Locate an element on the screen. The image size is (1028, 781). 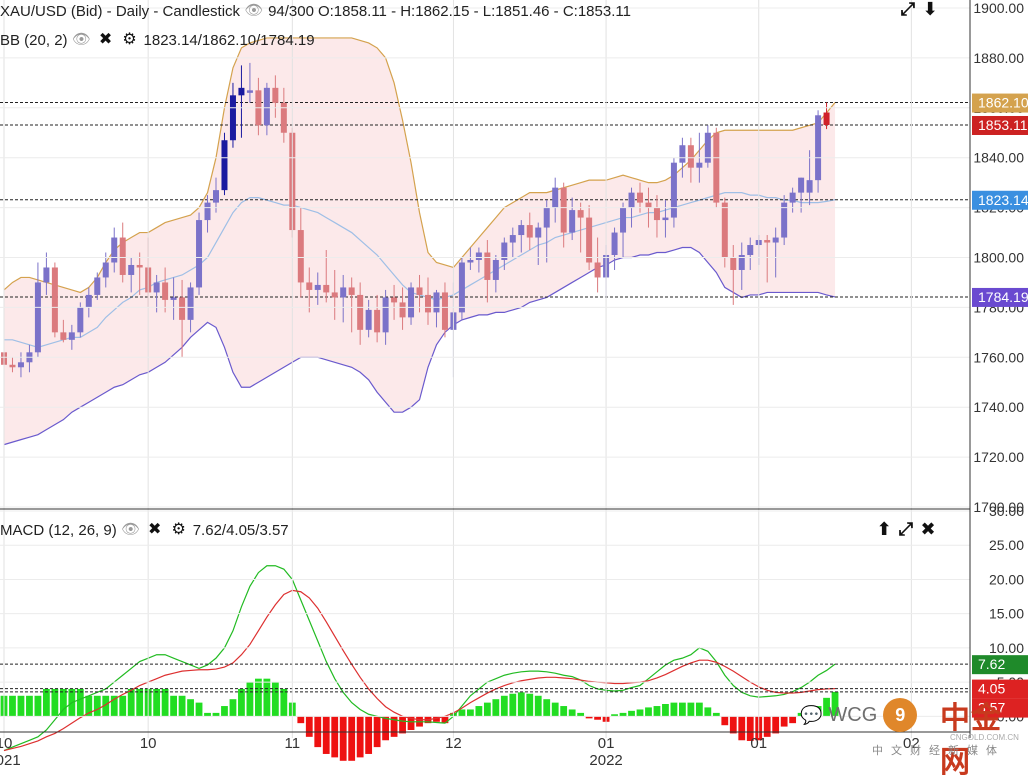
bb-legend: BB (20, 2) 👁 ✖ ⚙ 1823.14/1862.10/1784.19 is located at coordinates (159, 40).